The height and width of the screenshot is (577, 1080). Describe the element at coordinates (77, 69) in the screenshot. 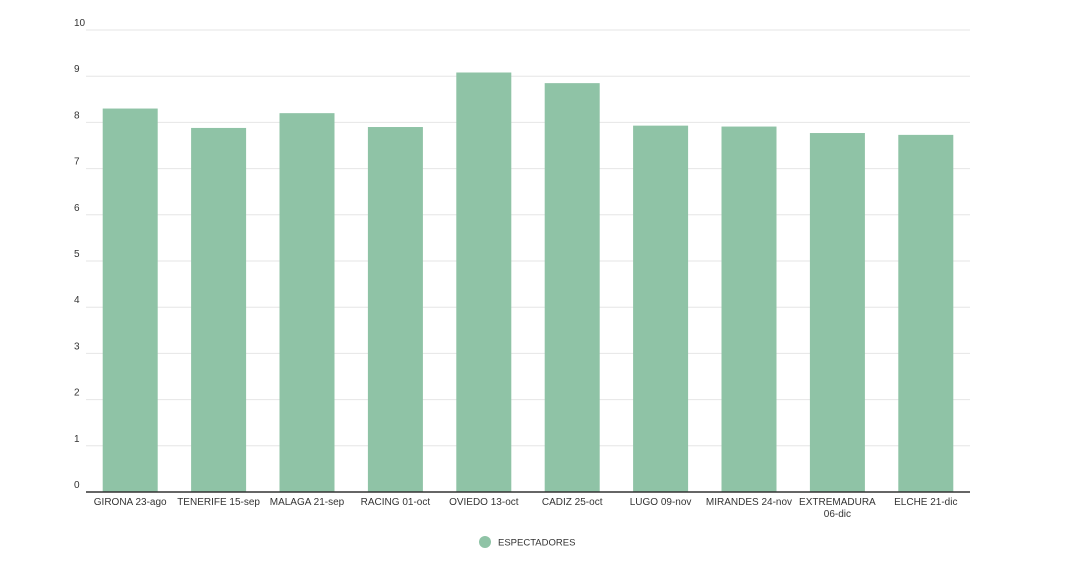

I see `y-tick-label: 9` at that location.